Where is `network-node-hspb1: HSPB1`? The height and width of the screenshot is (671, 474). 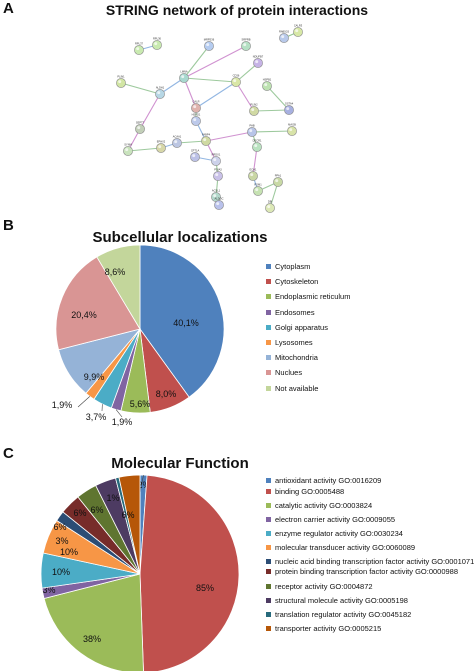 network-node-hspb1: HSPB1 is located at coordinates (267, 84).